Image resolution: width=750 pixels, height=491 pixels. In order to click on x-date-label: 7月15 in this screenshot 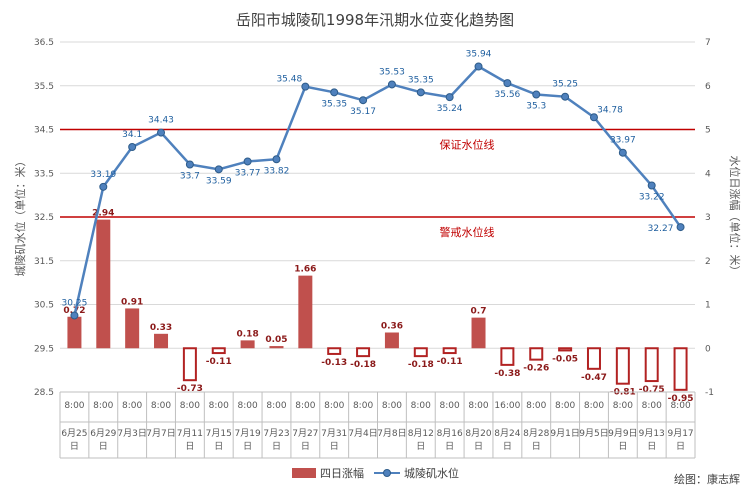, I will do `click(219, 433)`.